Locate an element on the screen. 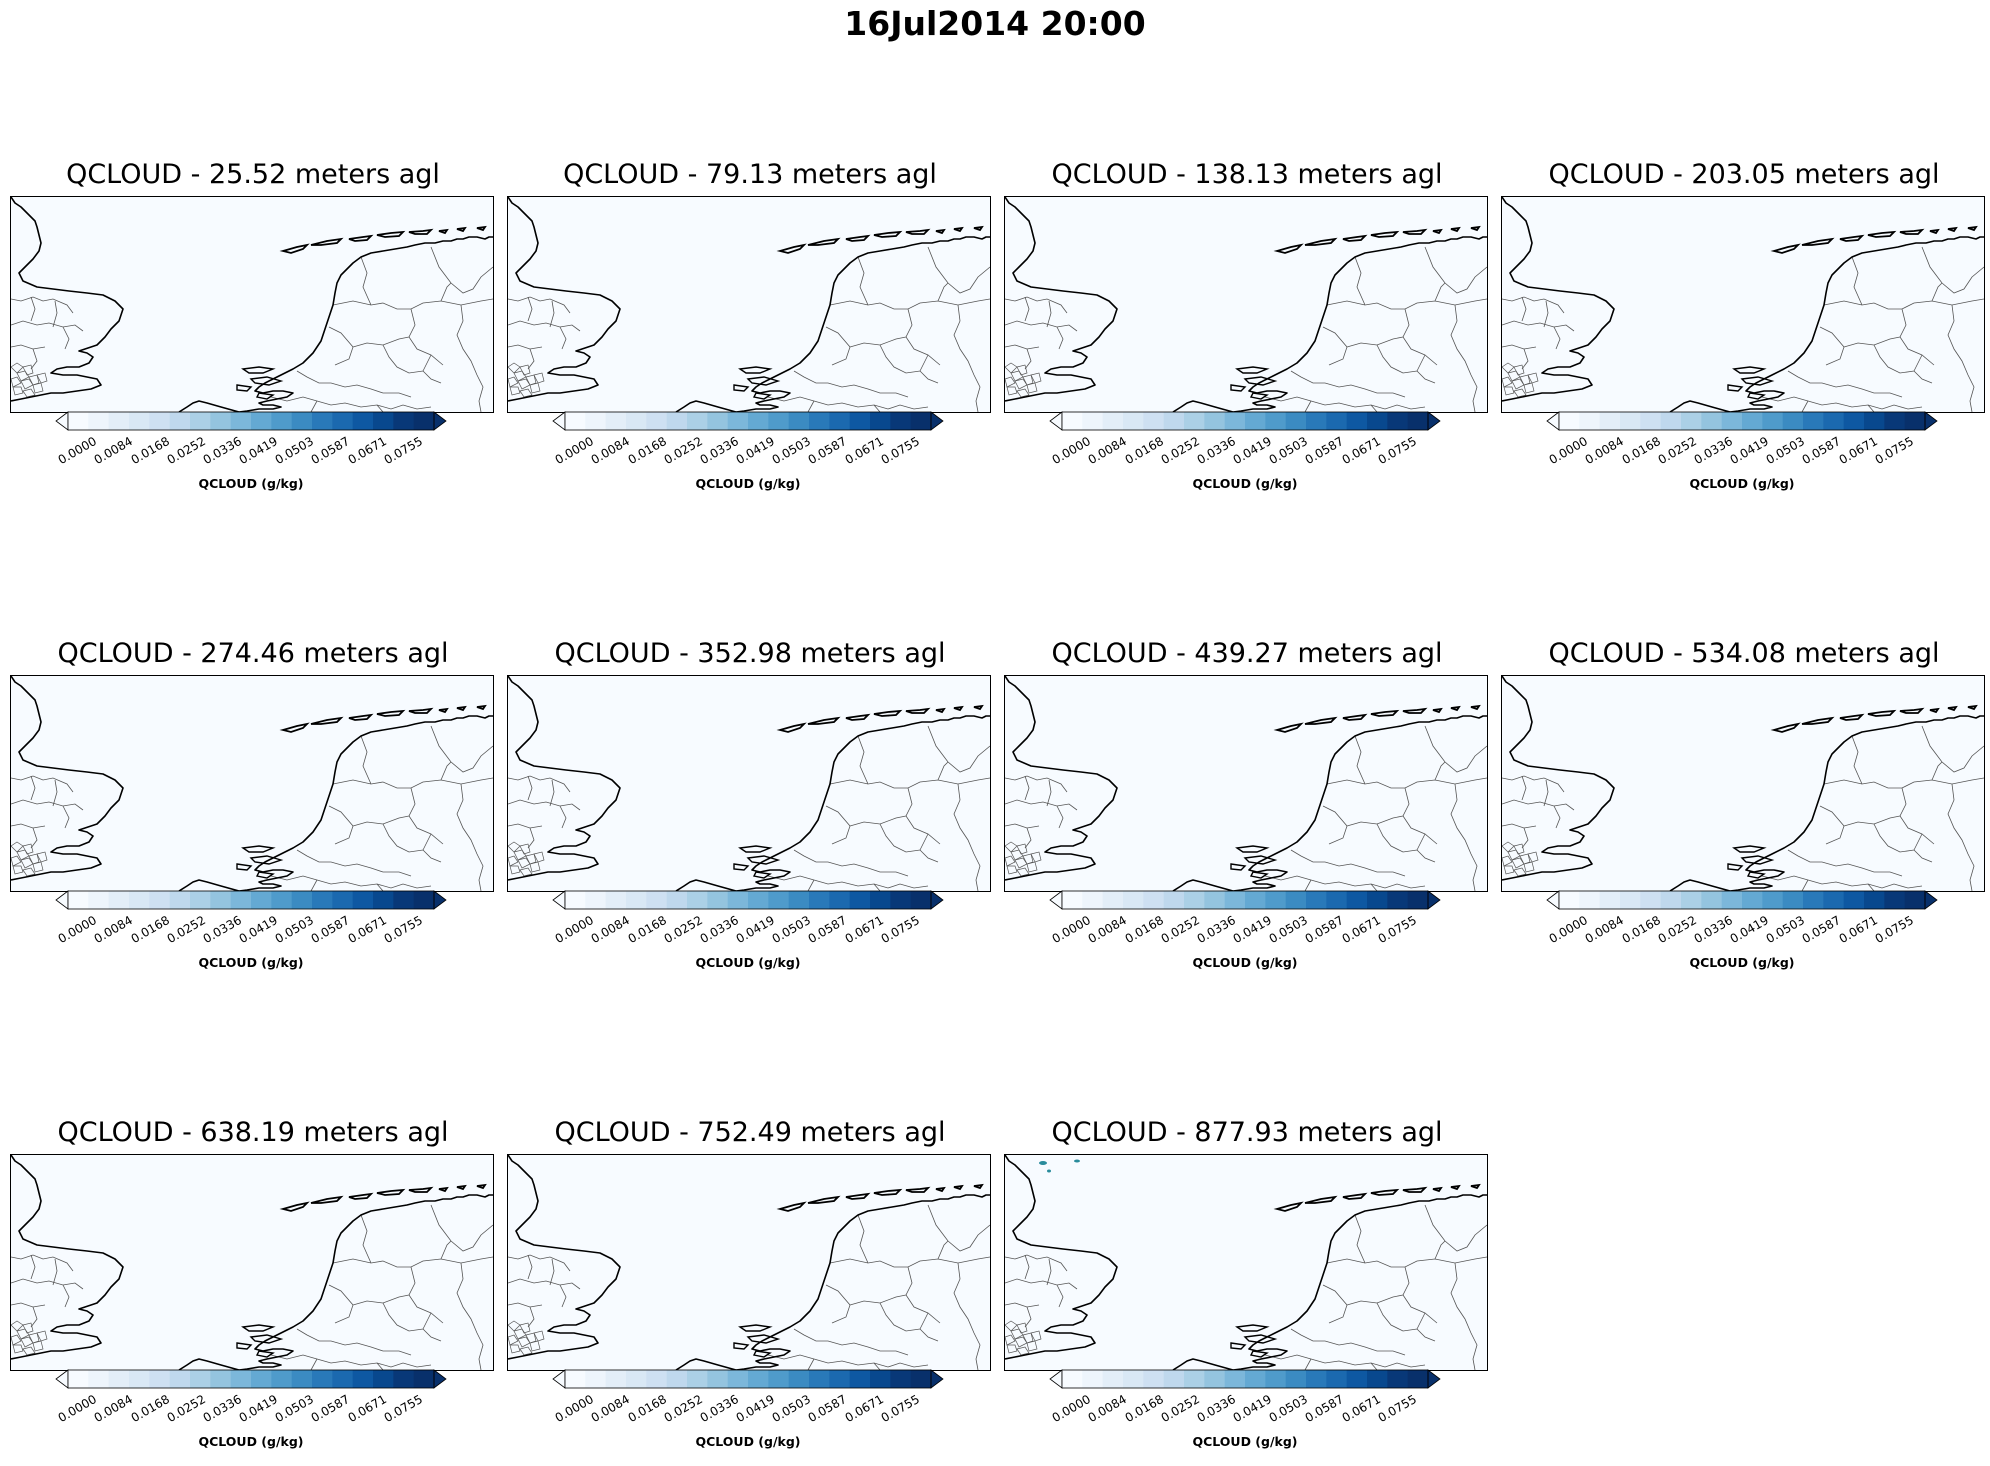 The height and width of the screenshot is (1466, 1990). panel-title: QCLOUD - 534.08 meters agl is located at coordinates (1744, 653).